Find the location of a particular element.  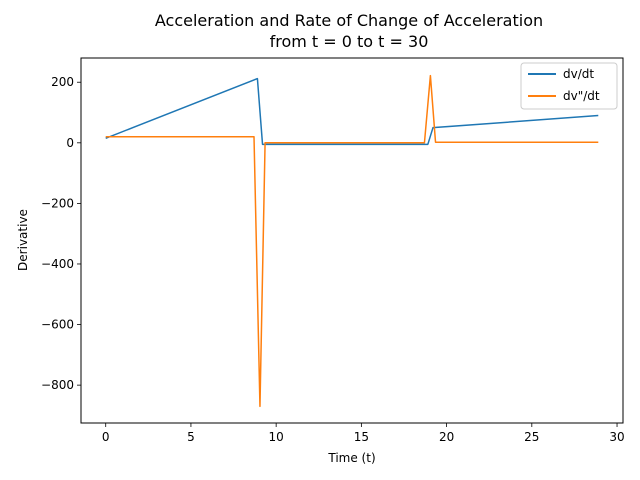

x-tick-label: 15 is located at coordinates (361, 437).